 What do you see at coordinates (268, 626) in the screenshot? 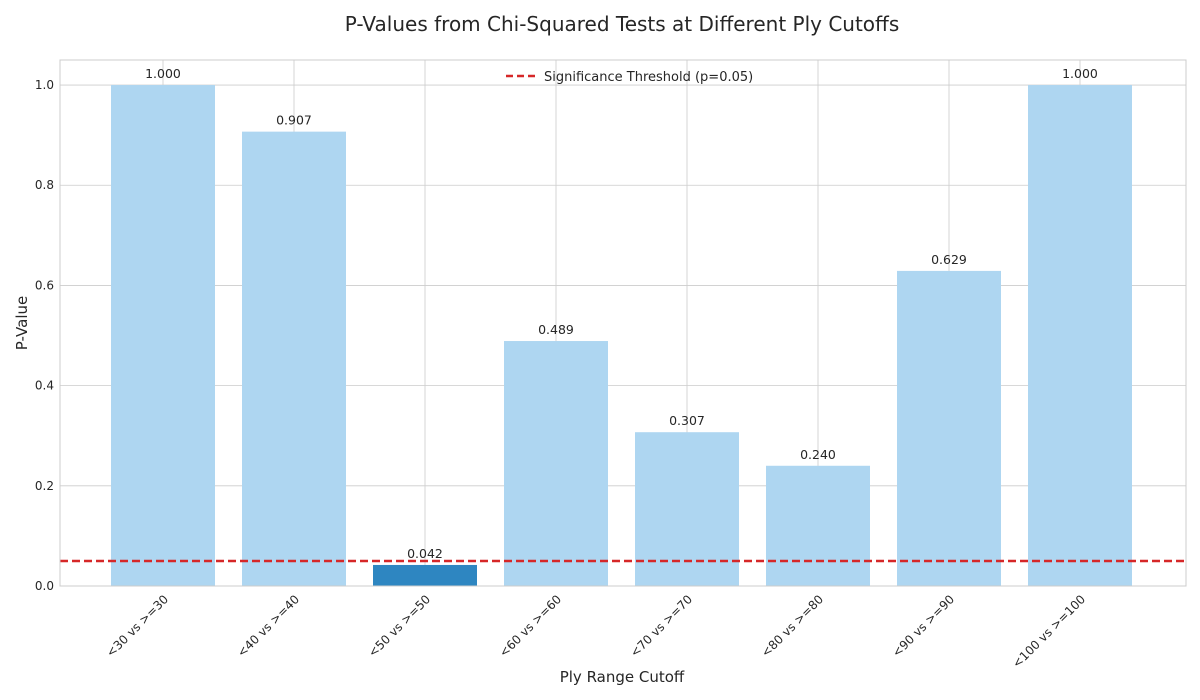
I see `x-tick-label-1: <40 vs >=40` at bounding box center [268, 626].